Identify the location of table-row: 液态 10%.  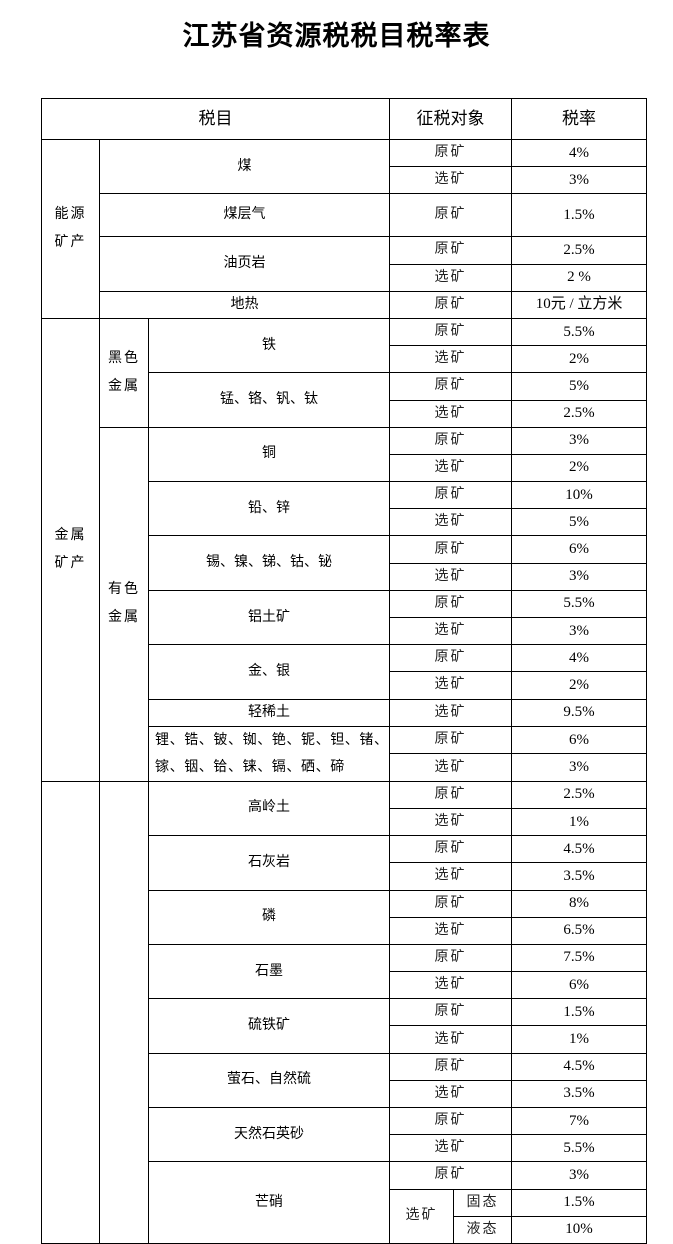
(345, 1229).